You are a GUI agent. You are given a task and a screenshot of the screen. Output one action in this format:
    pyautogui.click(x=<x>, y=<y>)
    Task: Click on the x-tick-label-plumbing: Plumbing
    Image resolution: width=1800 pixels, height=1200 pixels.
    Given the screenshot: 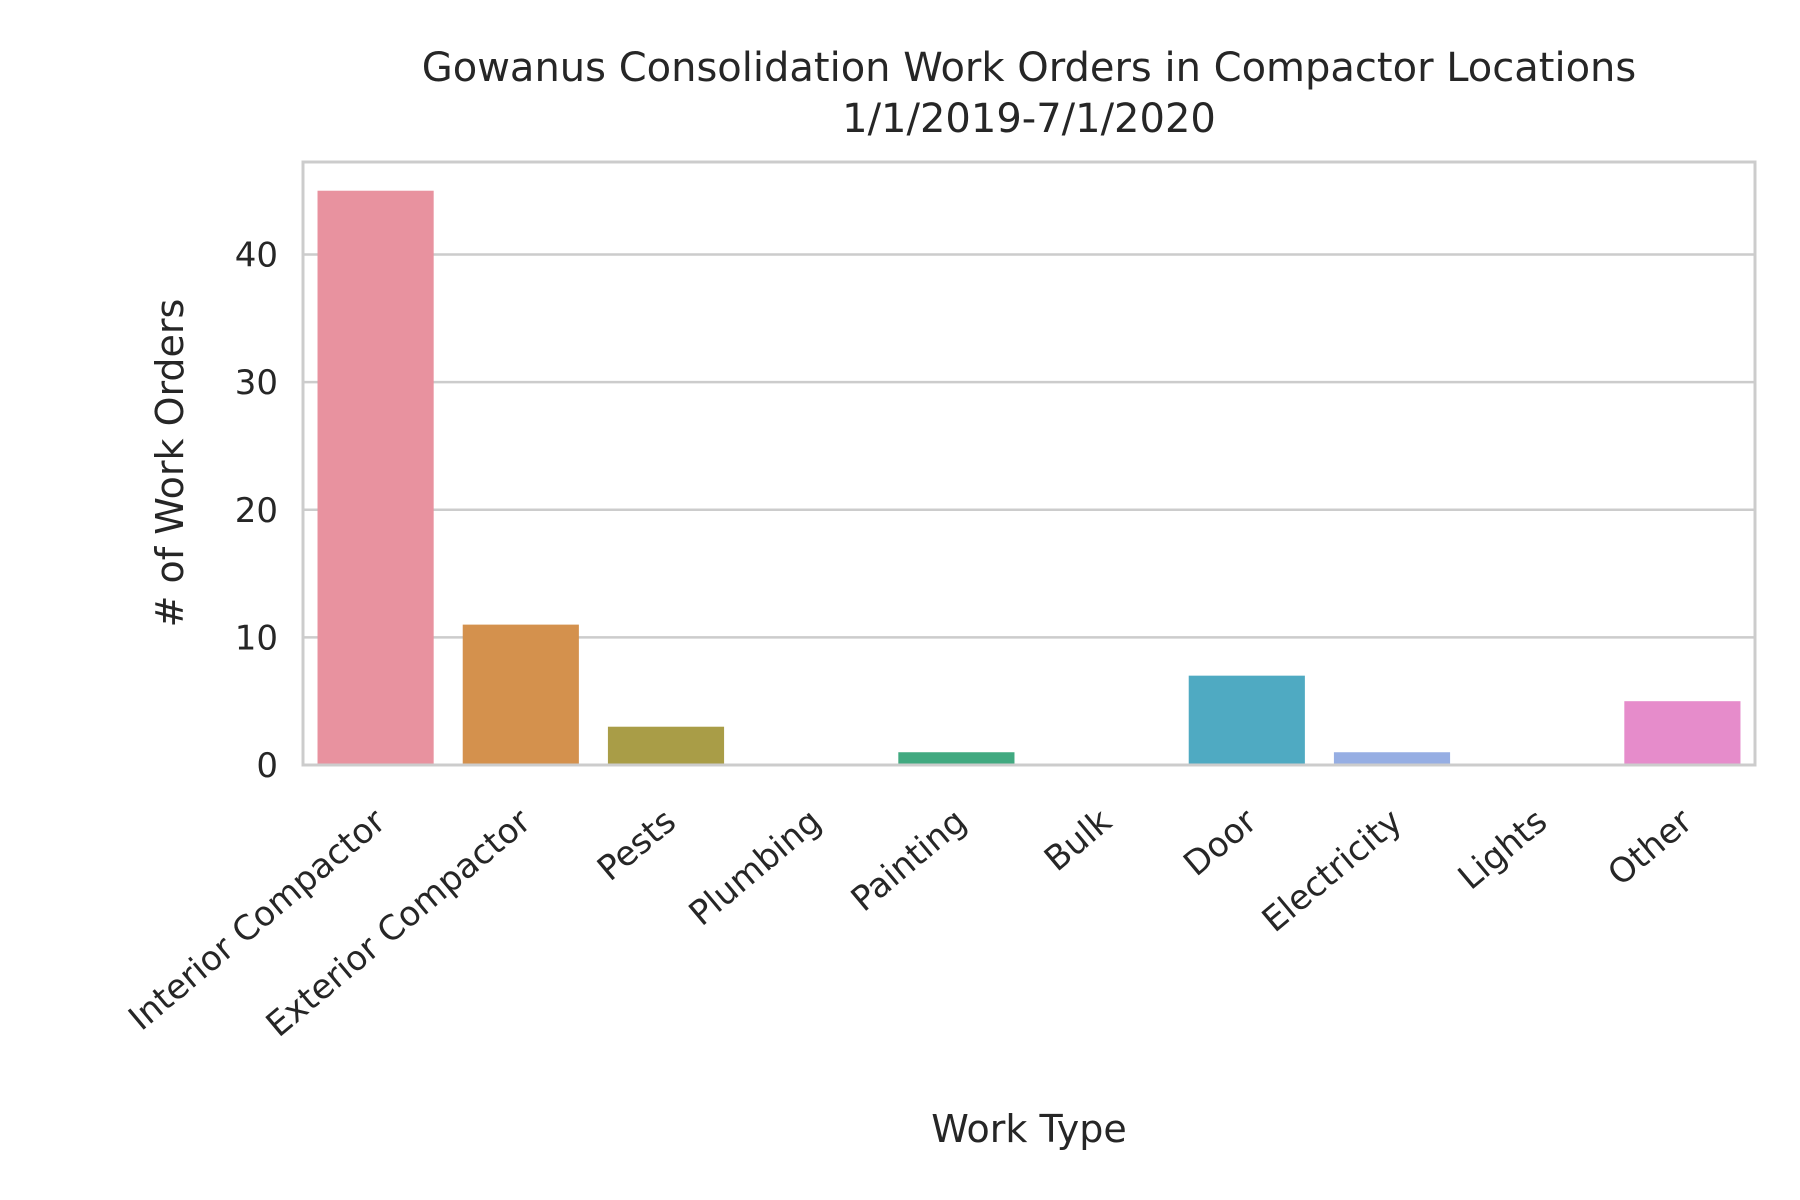 What is the action you would take?
    pyautogui.click(x=755, y=867)
    